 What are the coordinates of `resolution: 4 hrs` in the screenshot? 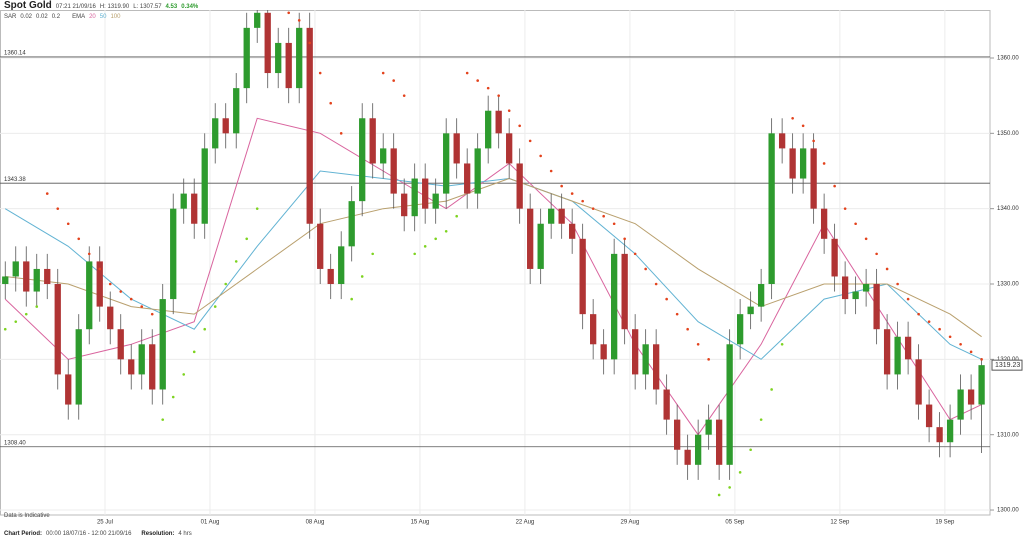 It's located at (185, 534).